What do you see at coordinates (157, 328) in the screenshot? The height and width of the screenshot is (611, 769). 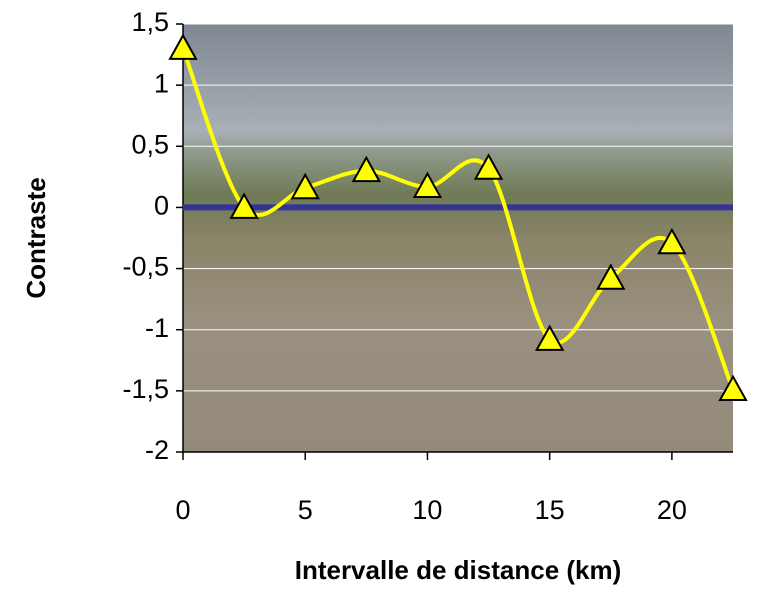 I see `y-tick-label: -1` at bounding box center [157, 328].